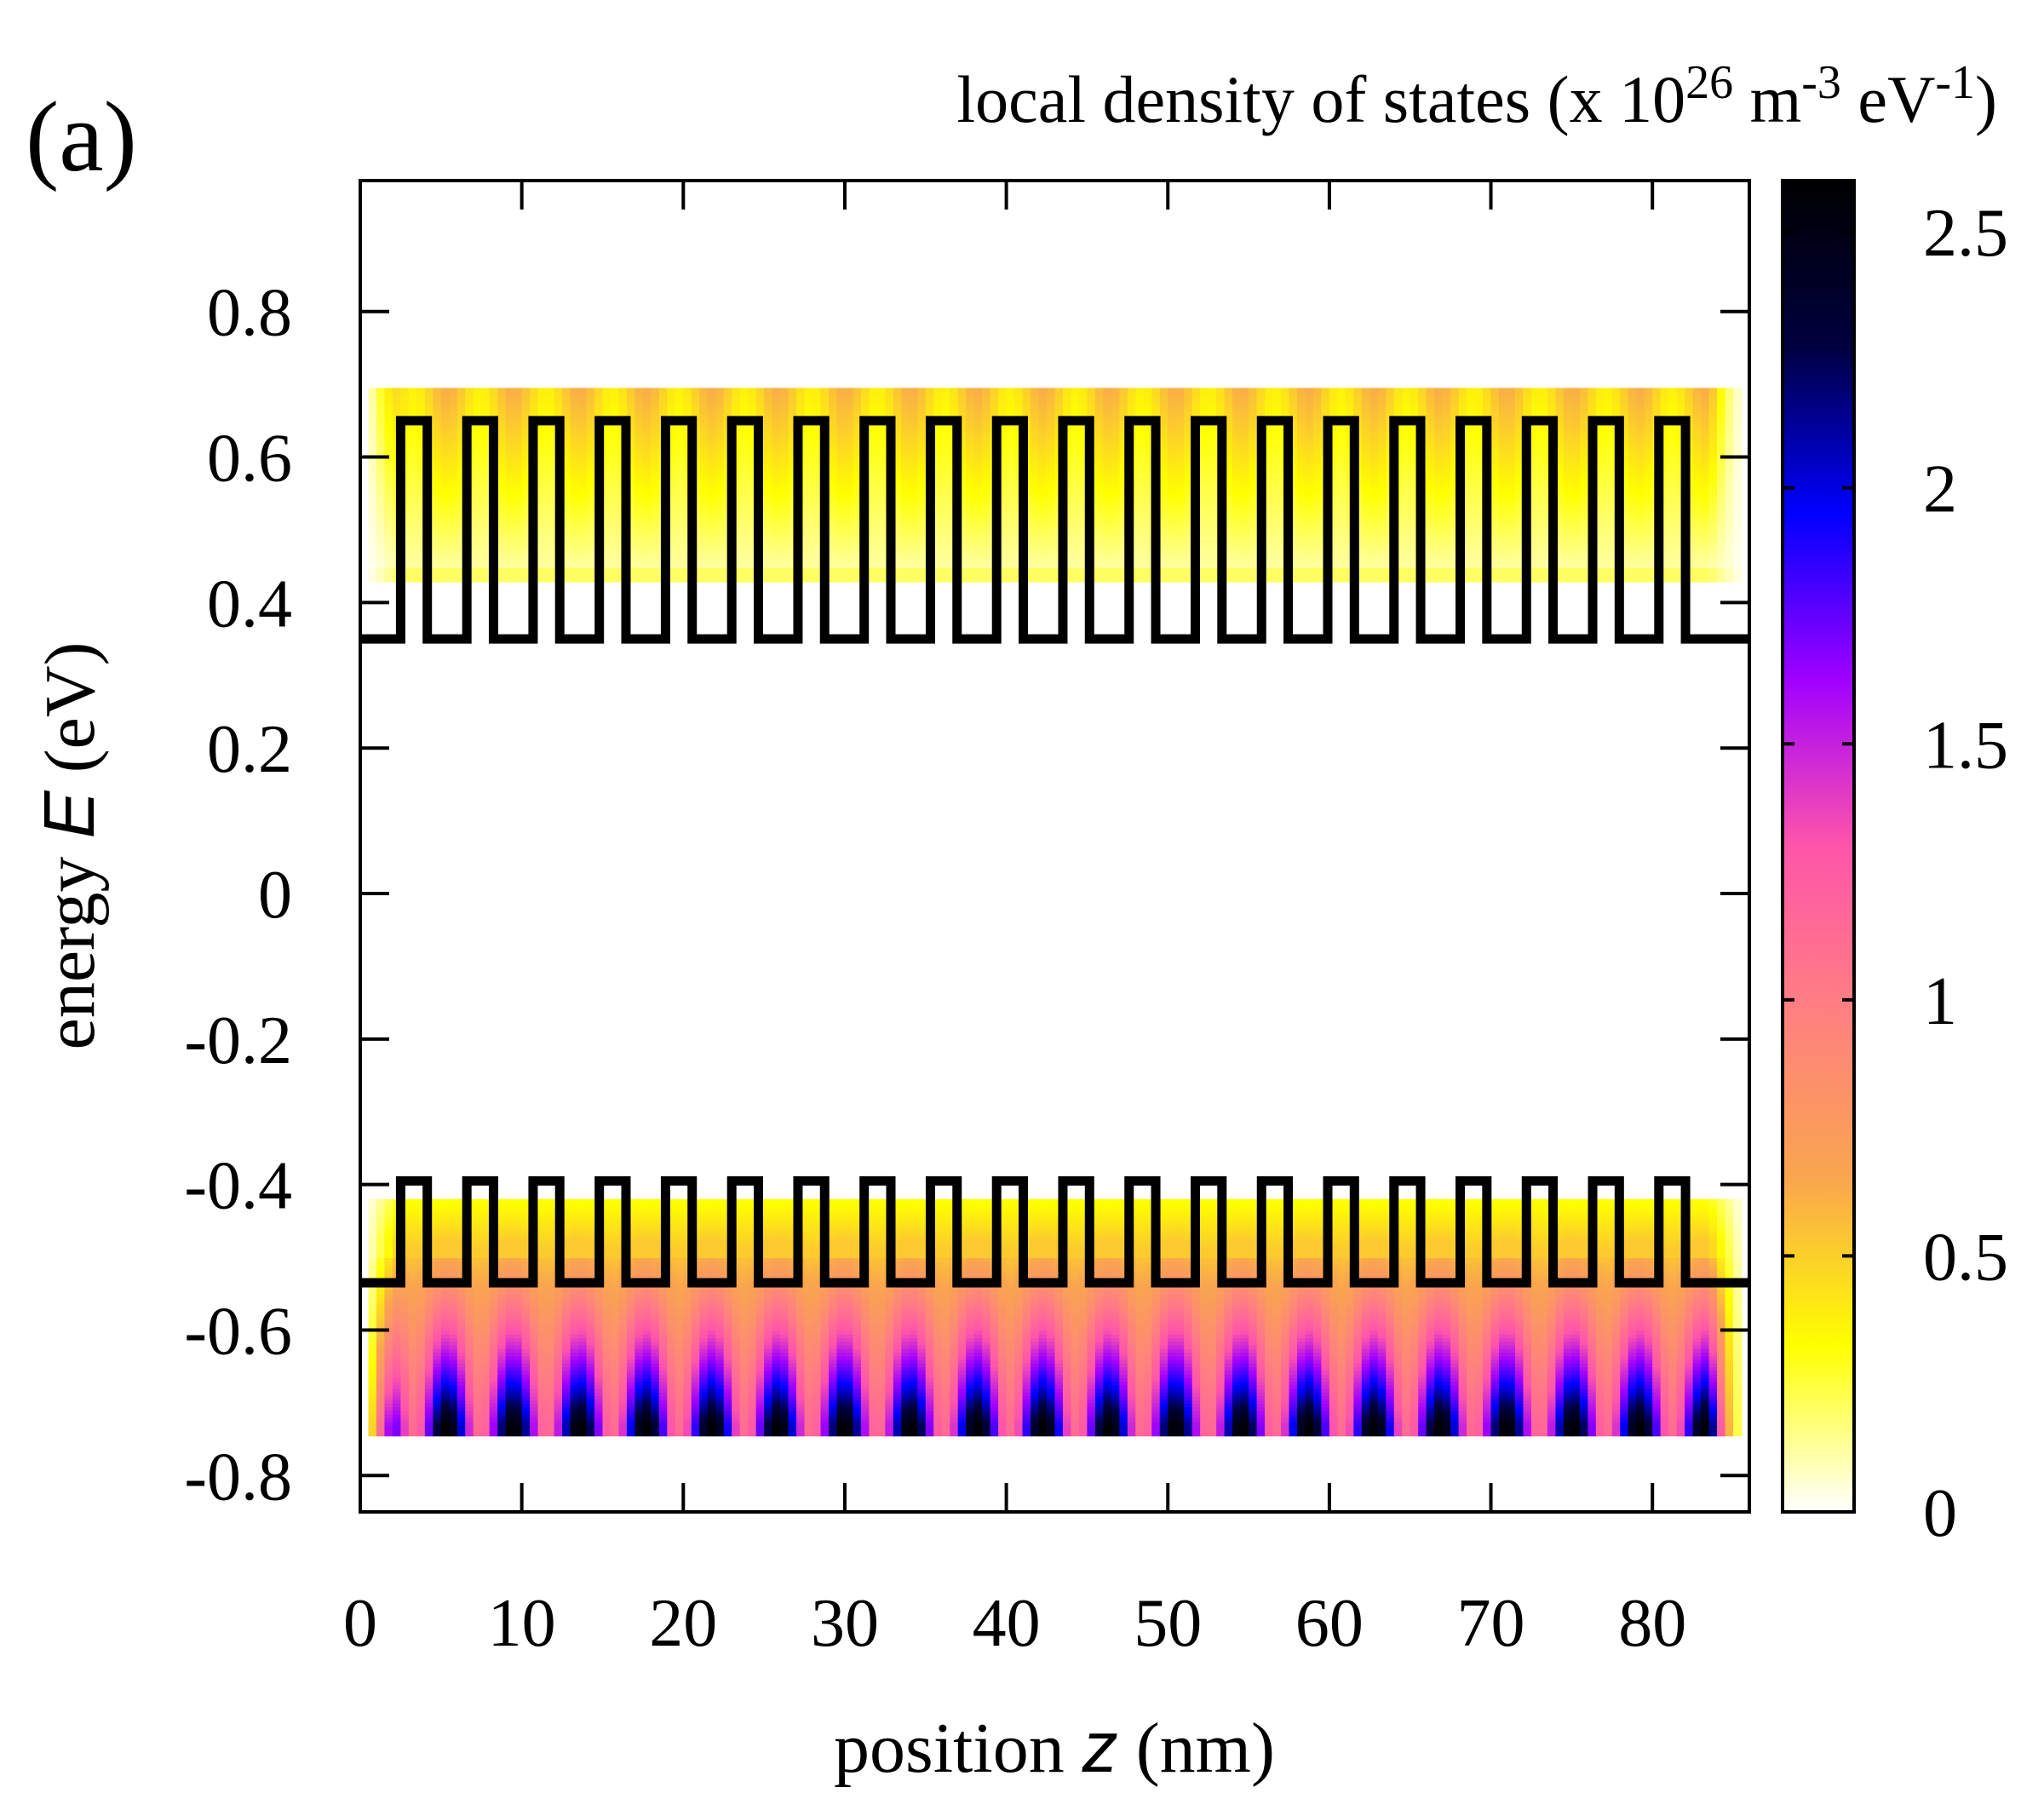 This screenshot has width=2044, height=1793. What do you see at coordinates (81, 137) in the screenshot?
I see `panel-label: (a)` at bounding box center [81, 137].